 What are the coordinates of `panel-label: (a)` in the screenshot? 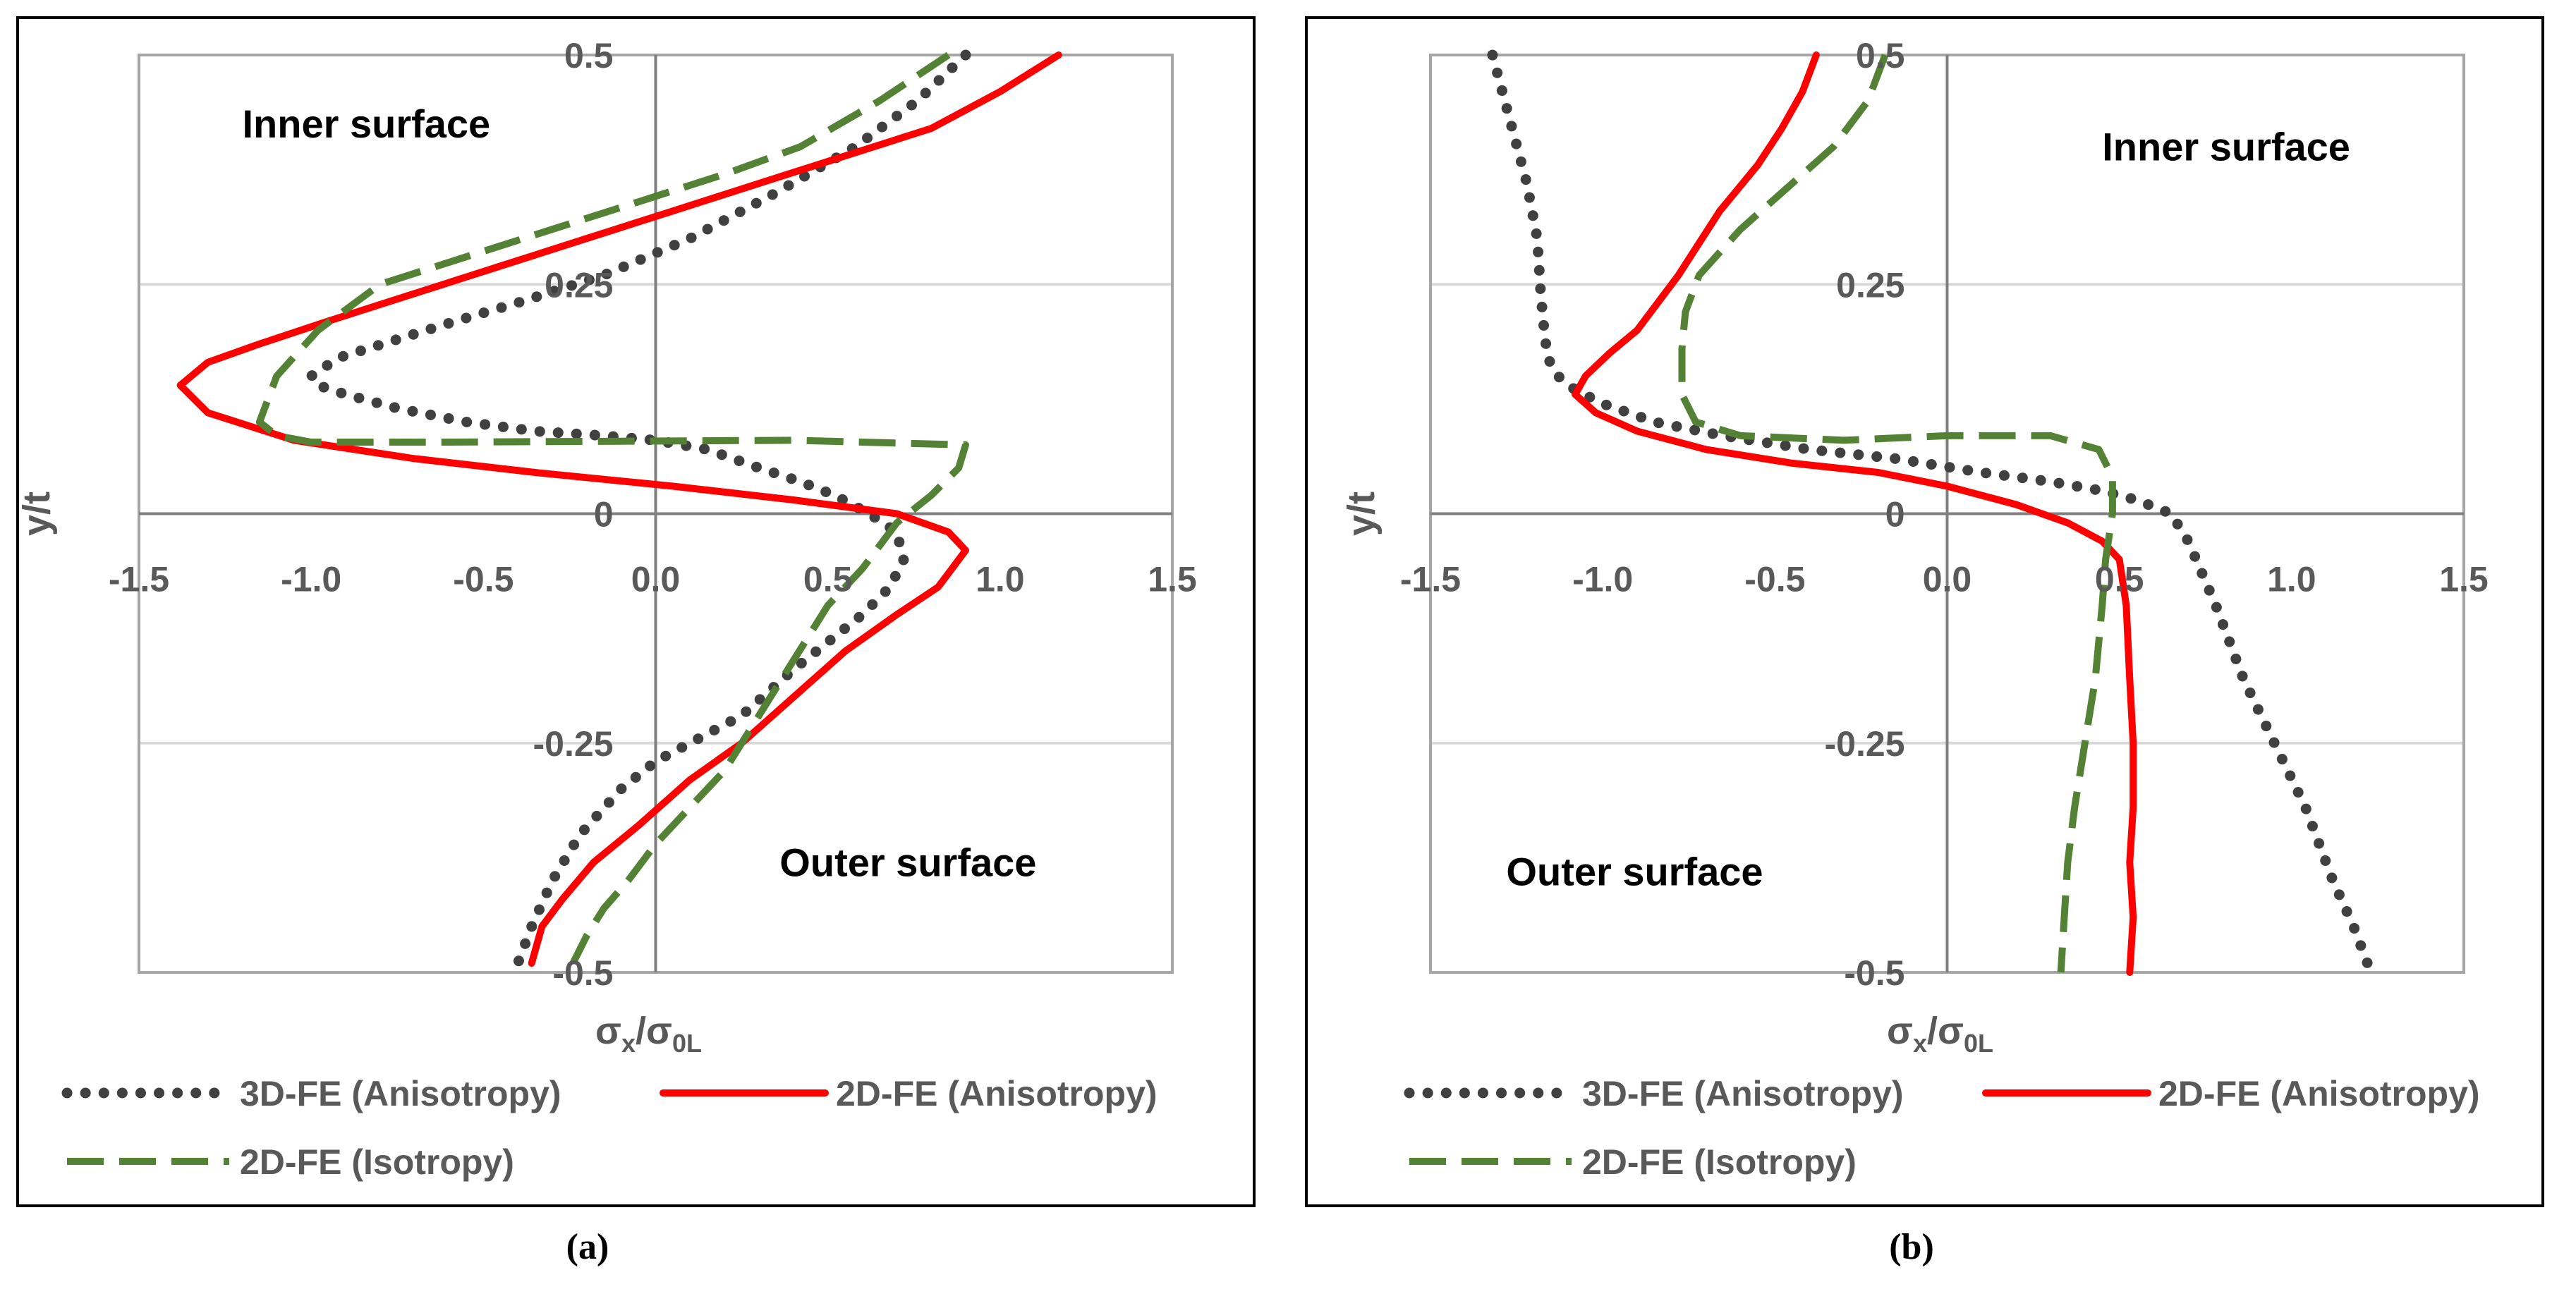 It's located at (587, 1247).